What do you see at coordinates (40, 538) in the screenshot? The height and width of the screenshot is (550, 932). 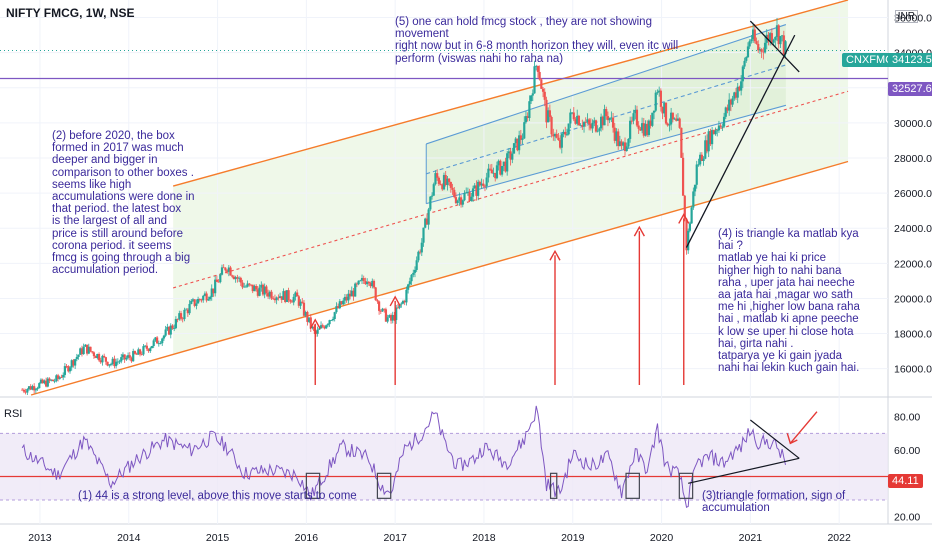 I see `time-tick-label: 2013` at bounding box center [40, 538].